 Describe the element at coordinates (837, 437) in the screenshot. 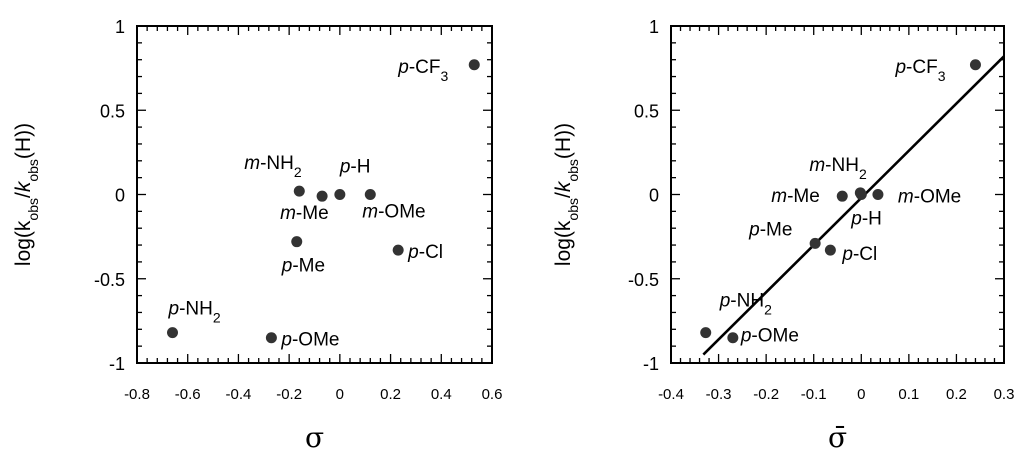

I see `x-axis-title: σ̄` at that location.